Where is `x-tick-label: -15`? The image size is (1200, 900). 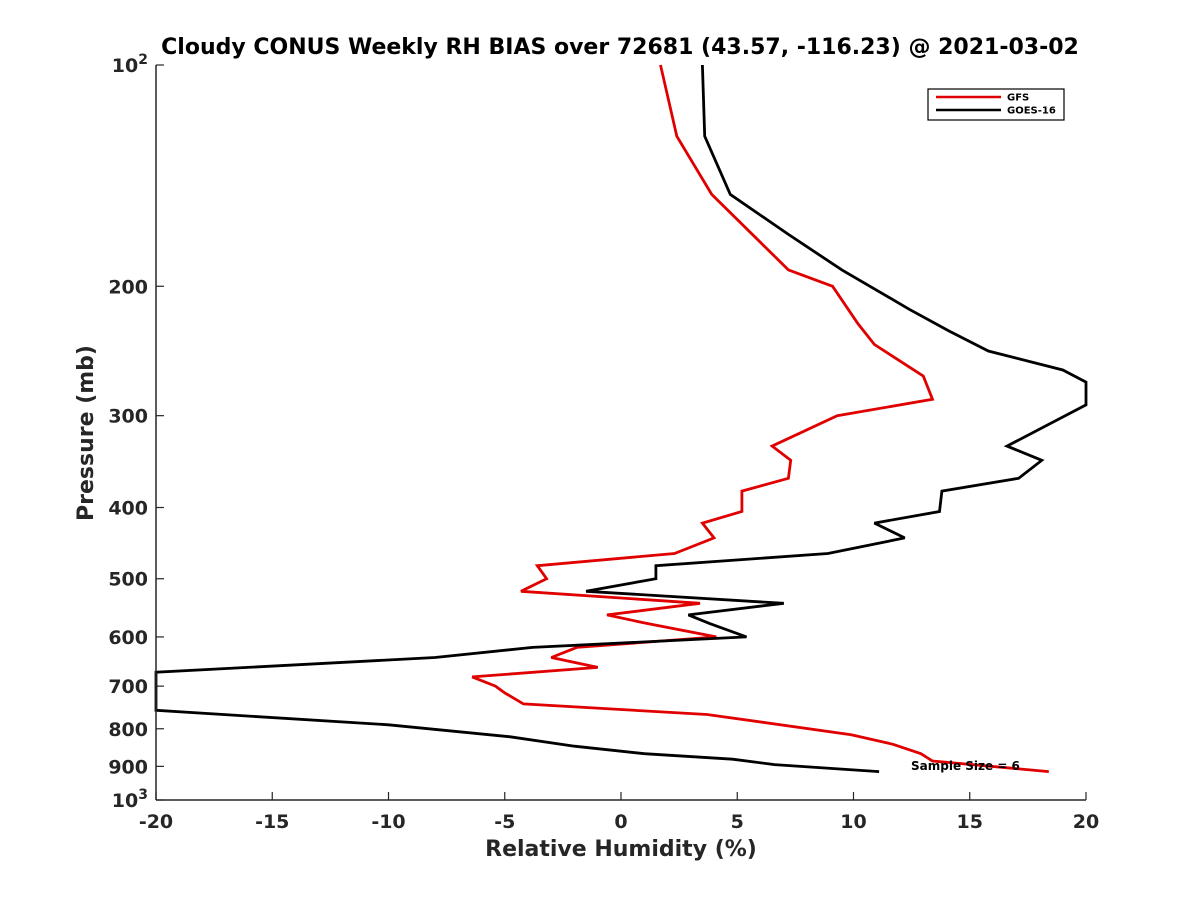
x-tick-label: -15 is located at coordinates (272, 822).